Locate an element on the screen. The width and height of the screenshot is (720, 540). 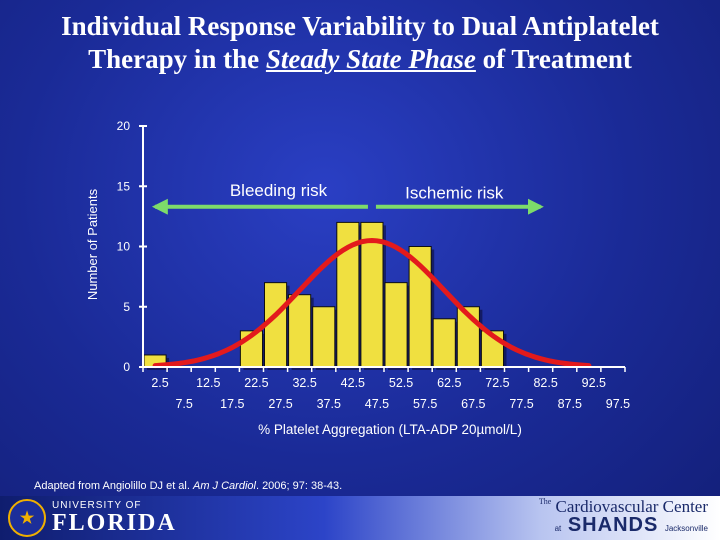
cc-the: The is located at coordinates (545, 501).